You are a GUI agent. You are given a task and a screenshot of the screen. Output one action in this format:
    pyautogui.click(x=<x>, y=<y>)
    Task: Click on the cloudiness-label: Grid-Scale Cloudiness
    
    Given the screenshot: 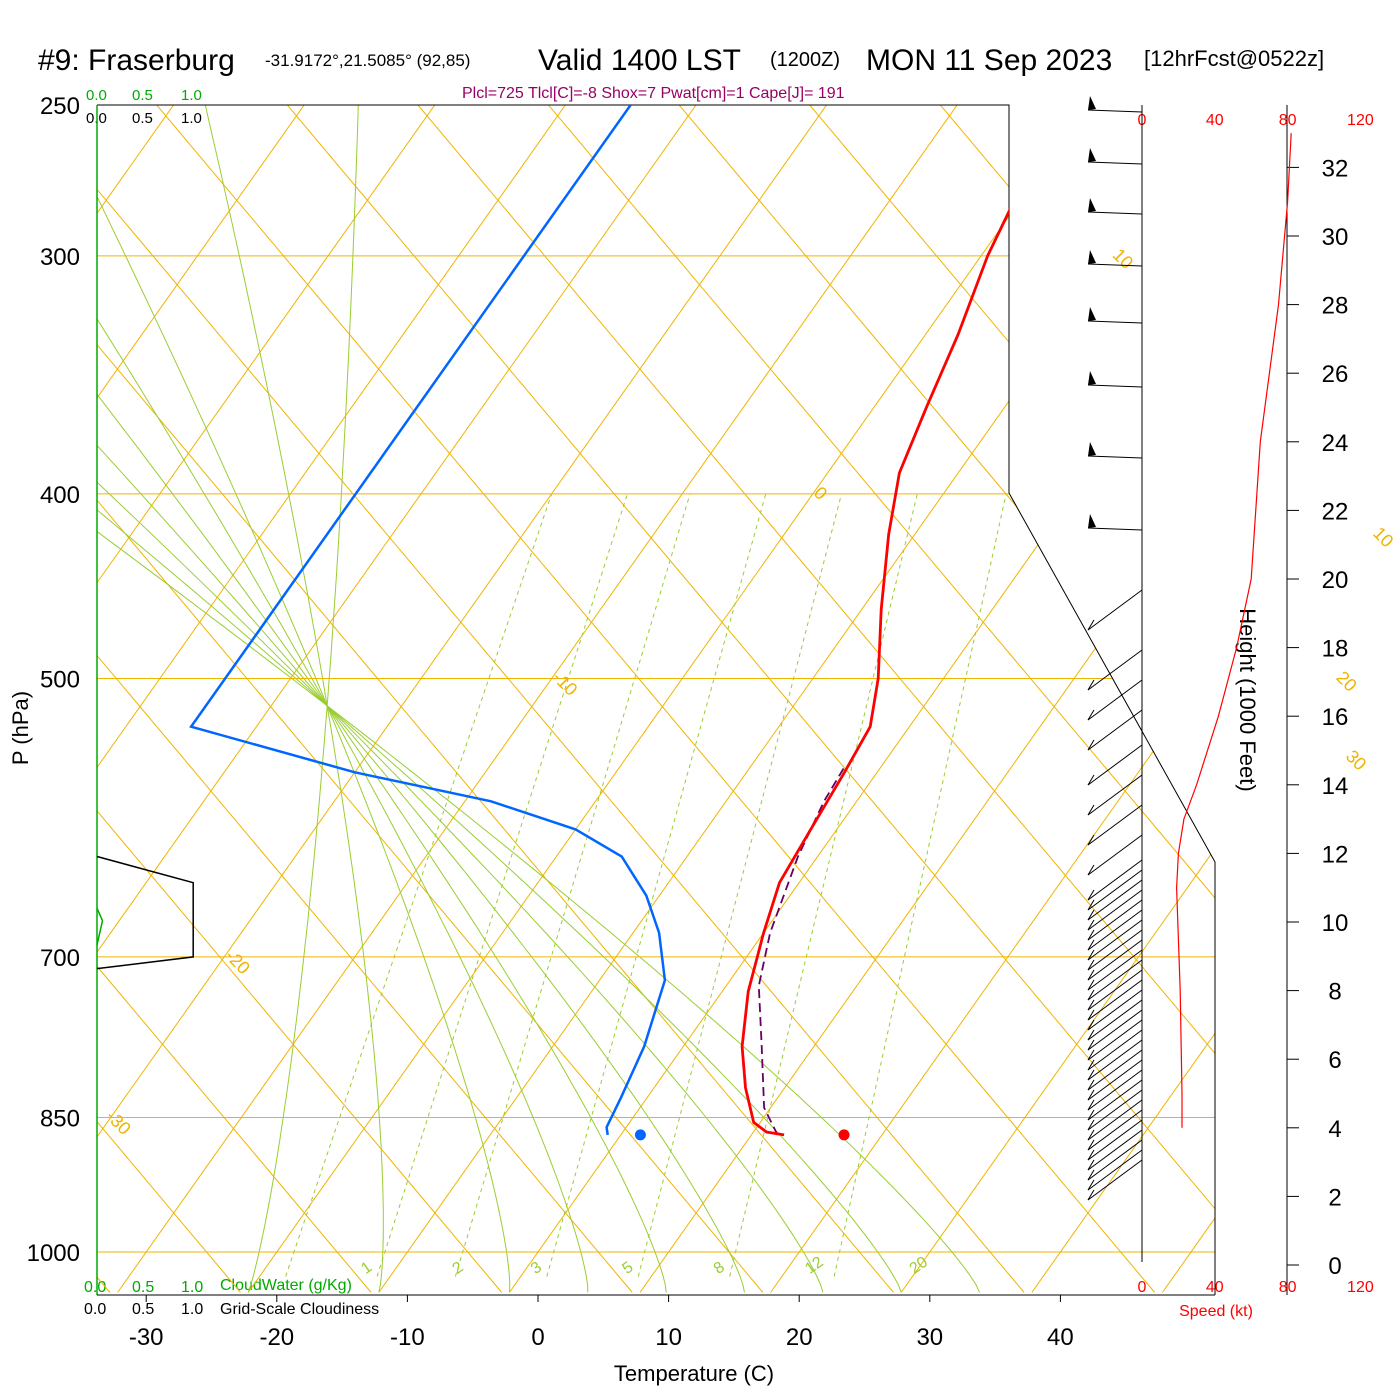 What is the action you would take?
    pyautogui.click(x=299, y=1309)
    